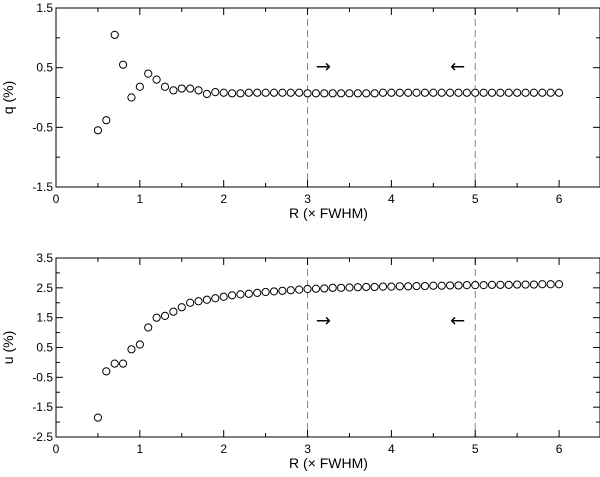  I want to click on y-tick-label: 1.5, so click(44, 318).